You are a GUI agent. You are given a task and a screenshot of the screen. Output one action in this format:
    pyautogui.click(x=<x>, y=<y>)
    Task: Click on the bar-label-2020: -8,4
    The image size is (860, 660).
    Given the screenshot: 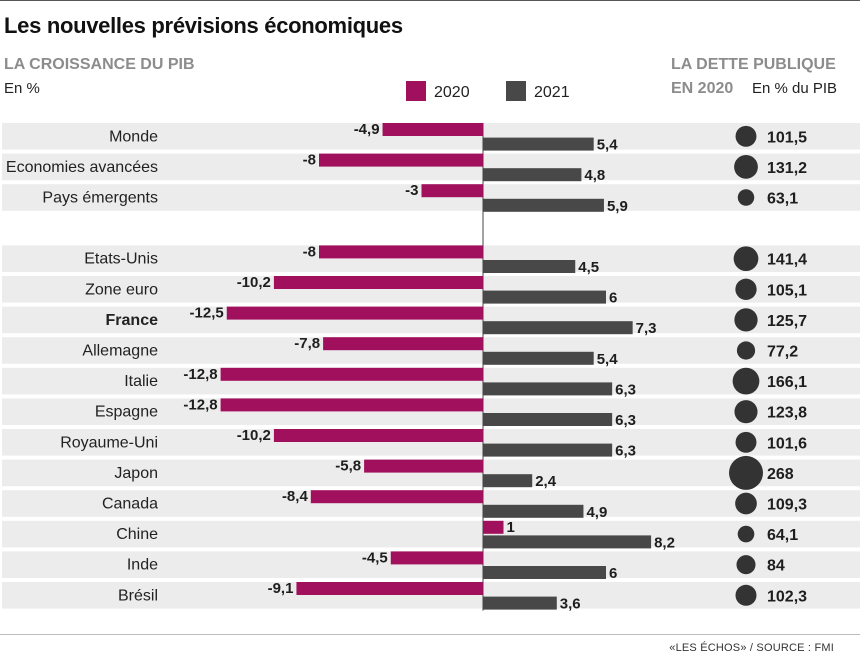 What is the action you would take?
    pyautogui.click(x=295, y=496)
    